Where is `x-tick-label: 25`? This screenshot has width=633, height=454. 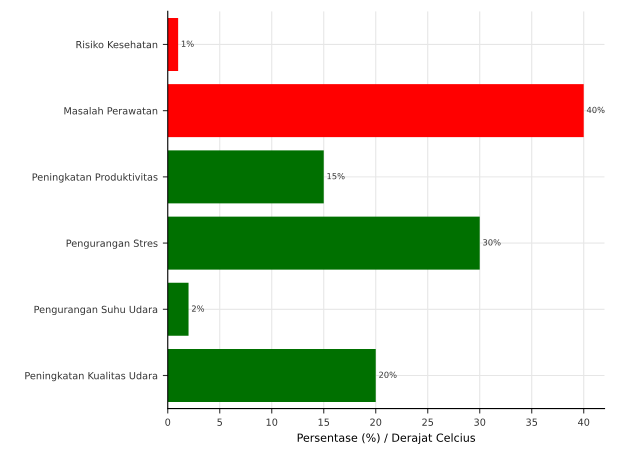
x-tick-label: 25 is located at coordinates (428, 422).